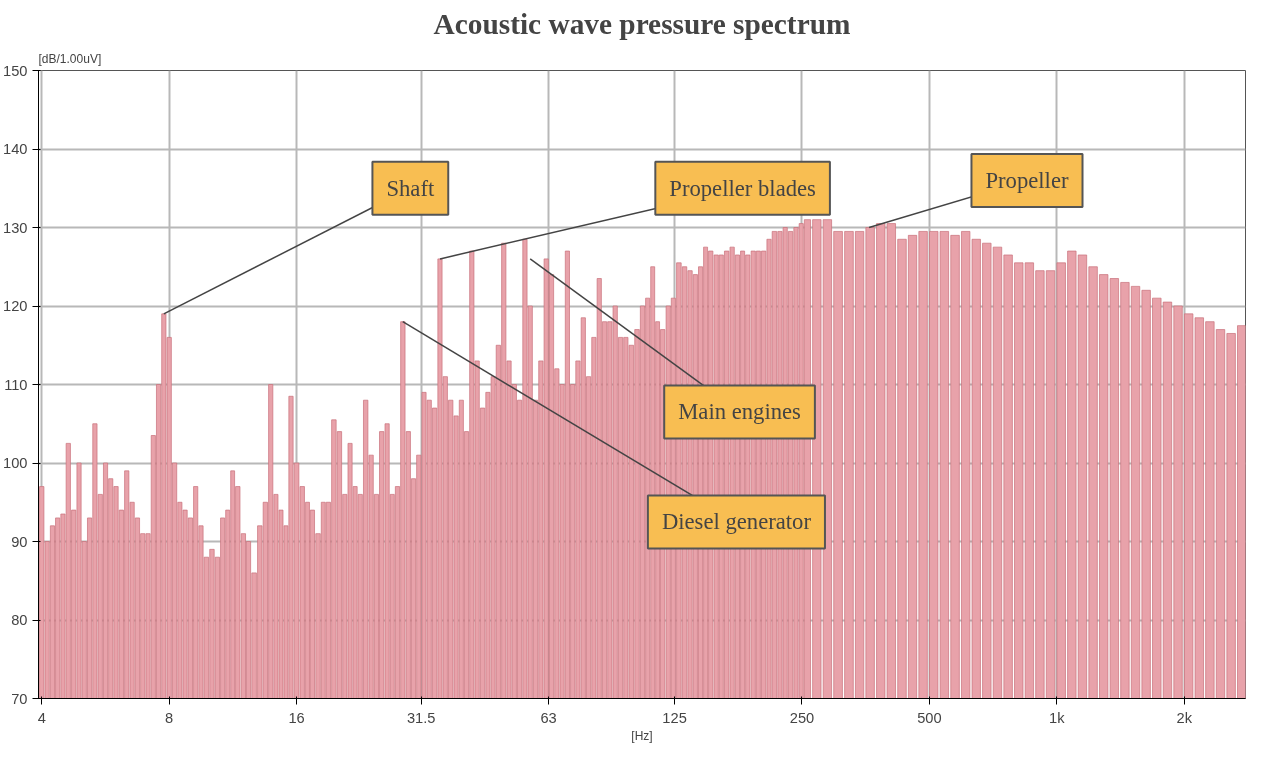  I want to click on y-tick-label: 140, so click(15, 149).